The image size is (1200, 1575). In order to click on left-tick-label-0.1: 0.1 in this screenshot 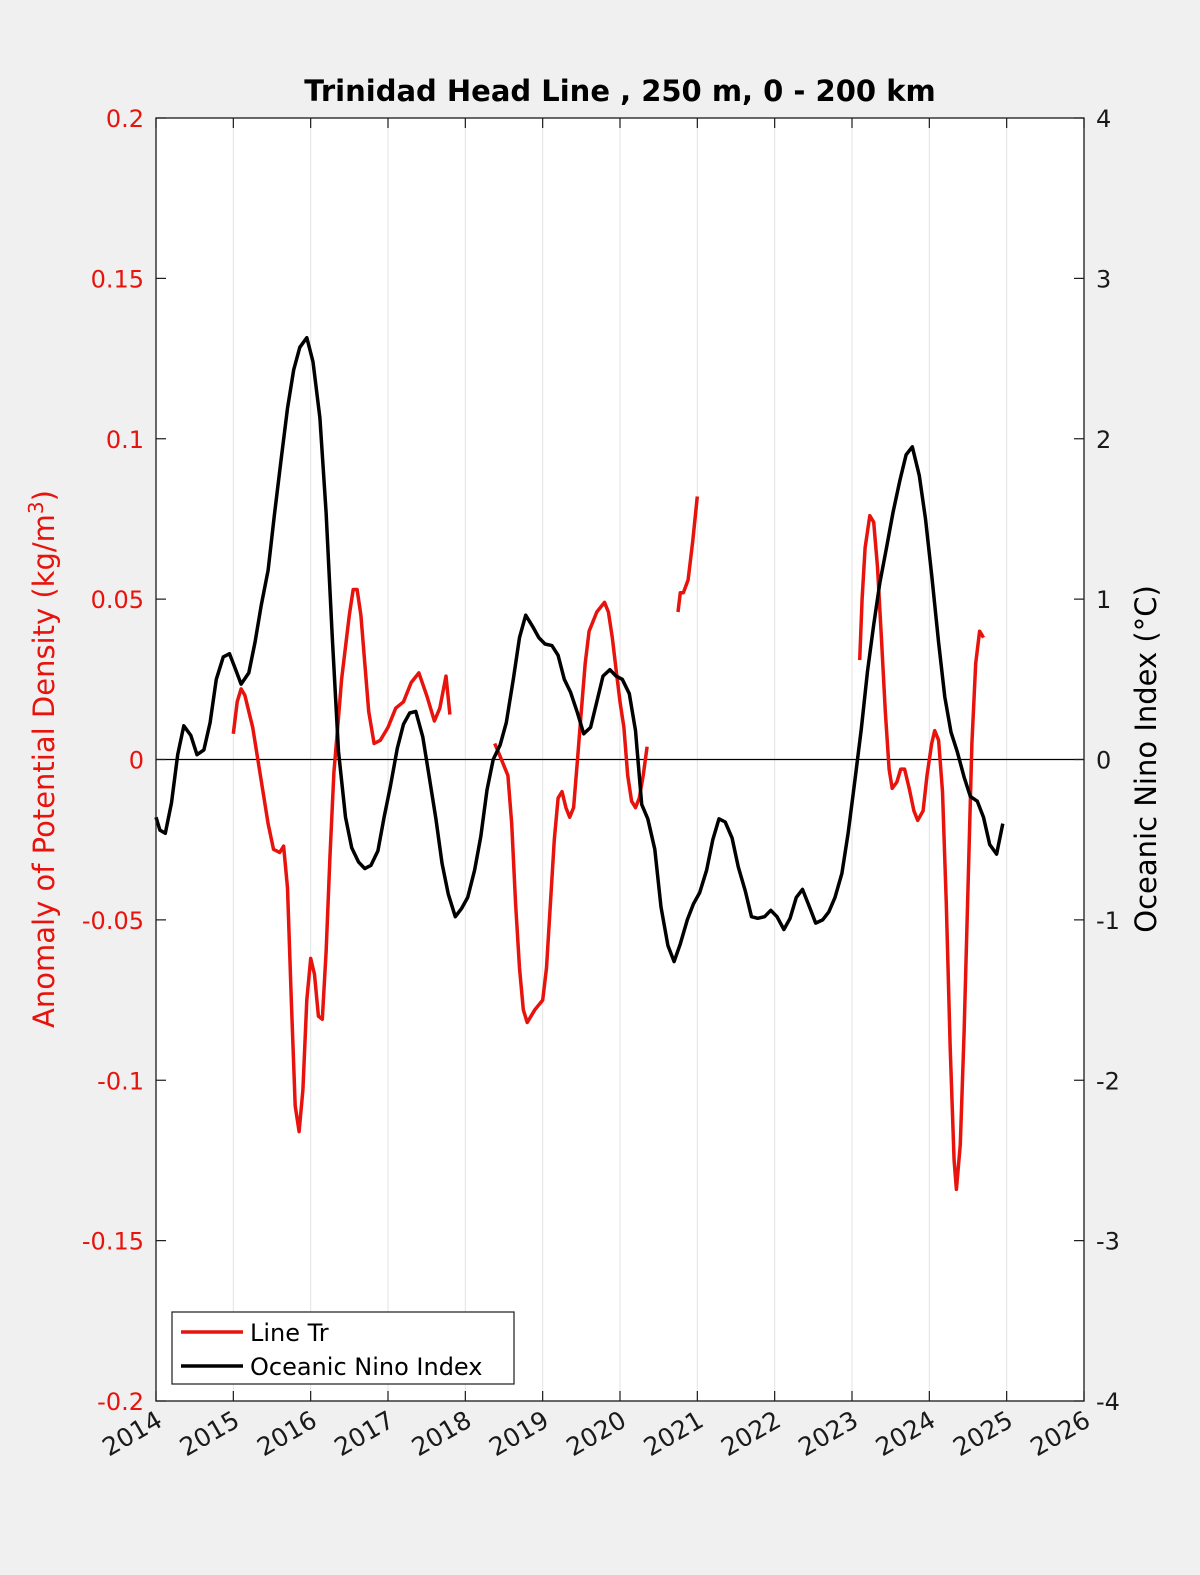, I will do `click(125, 440)`.